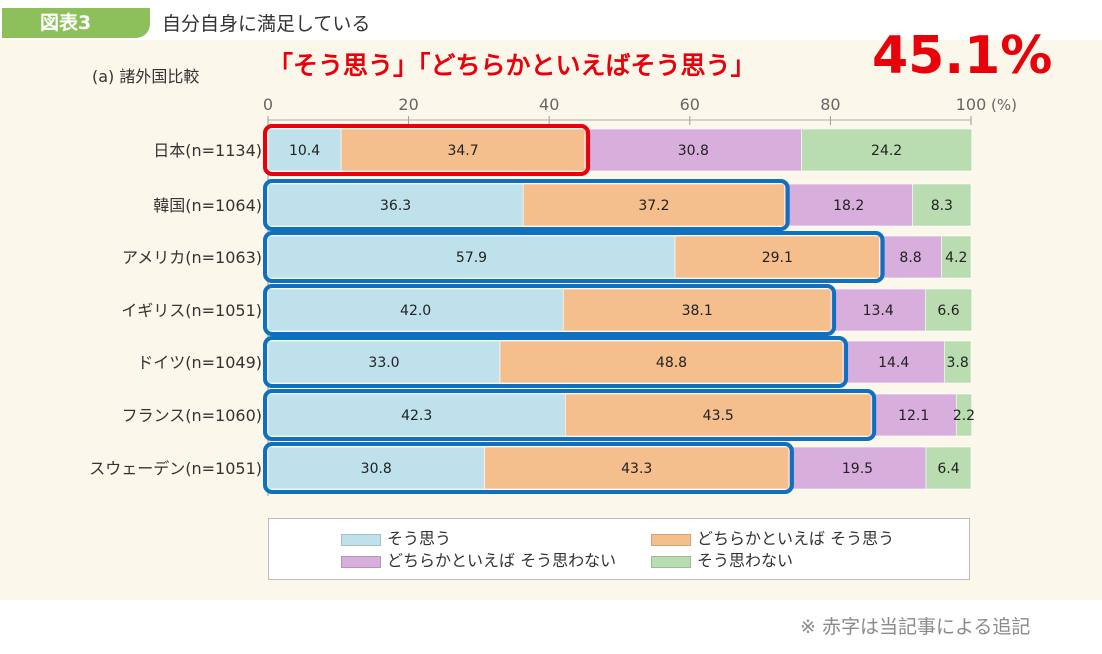 The image size is (1102, 654). Describe the element at coordinates (913, 416) in the screenshot. I see `data-label: 12.1` at that location.